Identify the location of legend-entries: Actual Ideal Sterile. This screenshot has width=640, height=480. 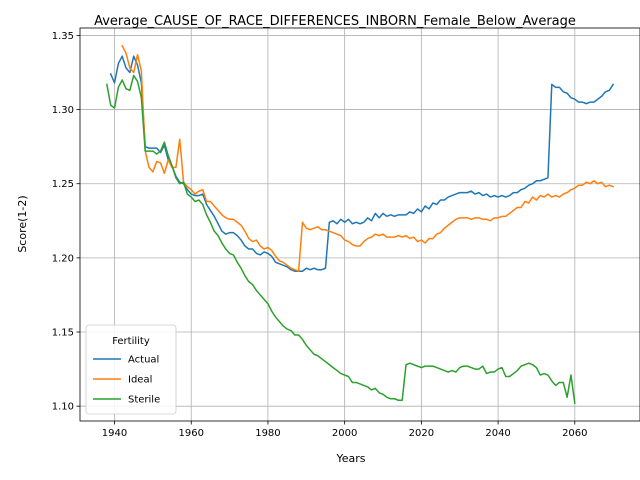
(126, 380).